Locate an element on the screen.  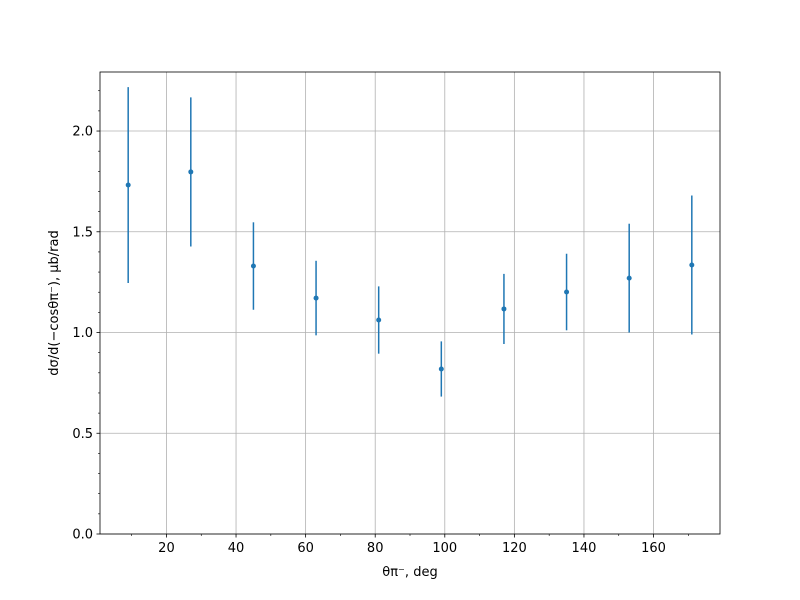
x-tick-label: 100 is located at coordinates (444, 548).